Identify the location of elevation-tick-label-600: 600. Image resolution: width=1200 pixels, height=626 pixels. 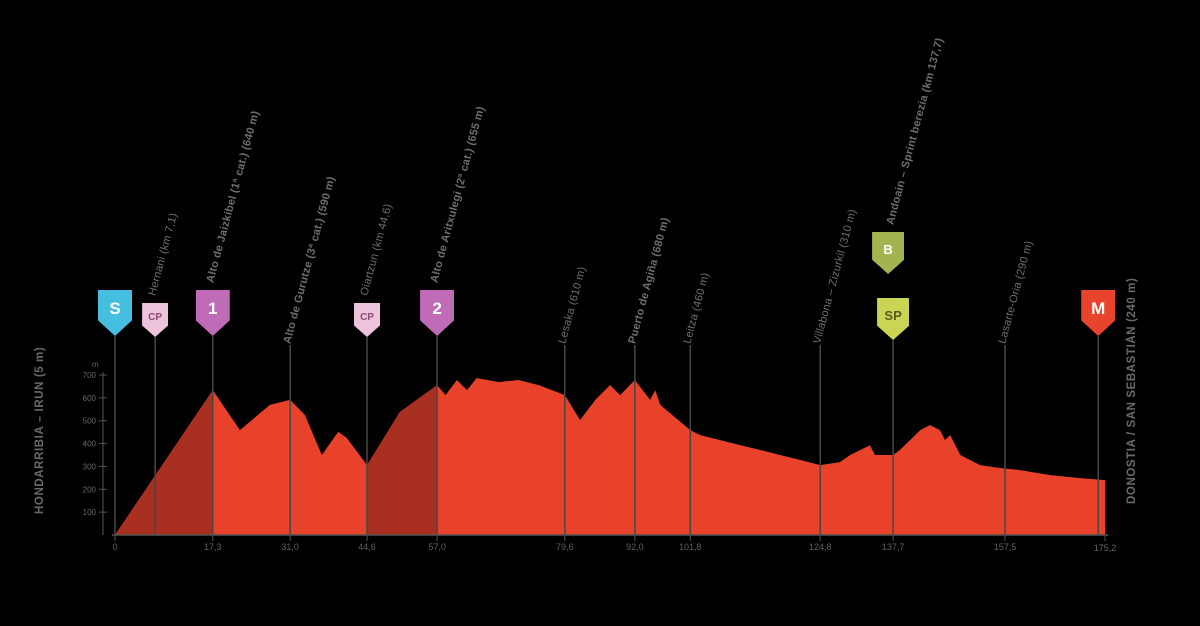
(90, 398).